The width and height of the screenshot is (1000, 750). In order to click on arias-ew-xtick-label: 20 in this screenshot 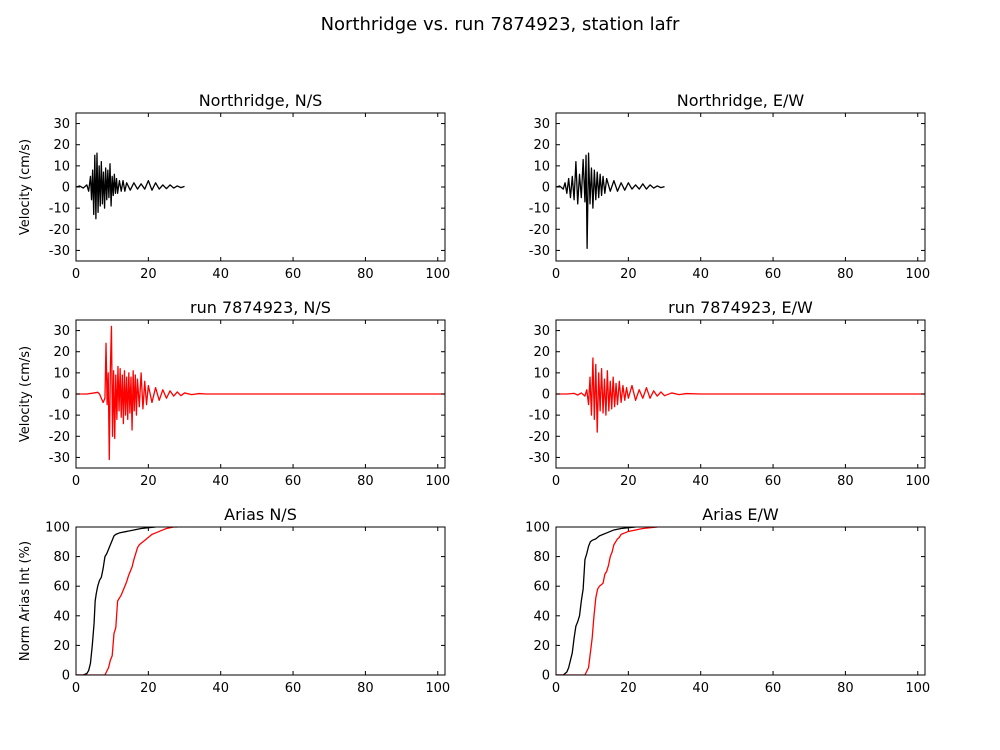, I will do `click(628, 688)`.